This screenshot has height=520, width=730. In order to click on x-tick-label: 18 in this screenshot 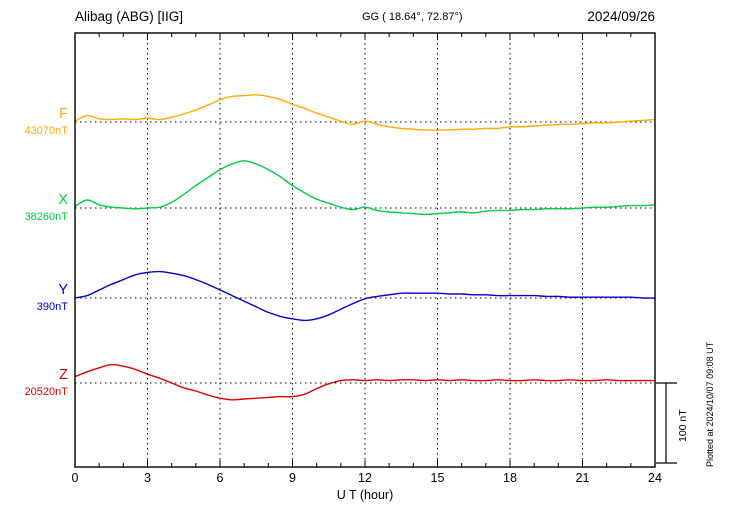, I will do `click(510, 478)`.